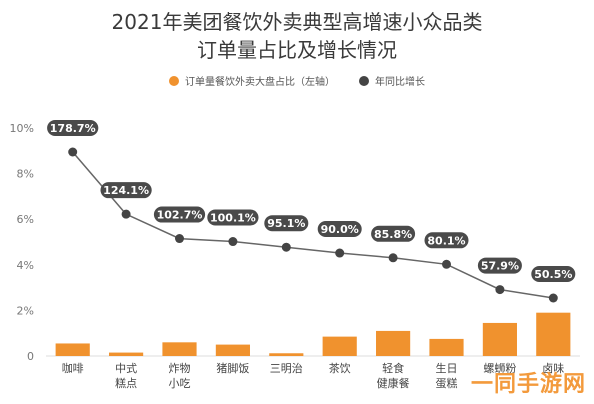  I want to click on x-tick-label: 轻食, so click(393, 368).